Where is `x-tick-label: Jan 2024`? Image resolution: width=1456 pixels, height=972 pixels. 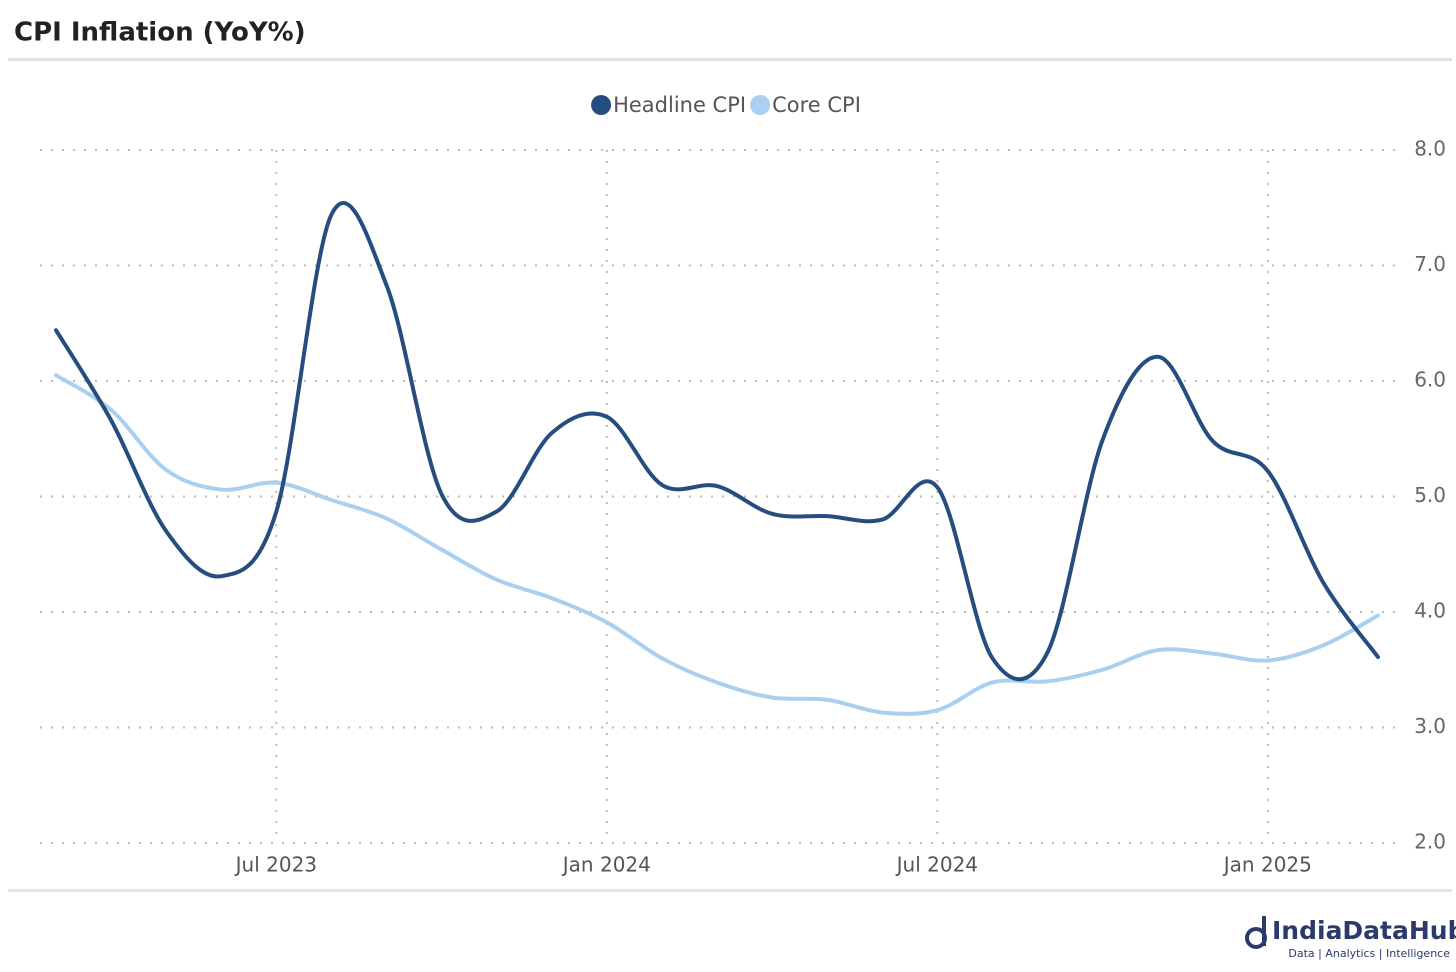
x-tick-label: Jan 2024 is located at coordinates (606, 865).